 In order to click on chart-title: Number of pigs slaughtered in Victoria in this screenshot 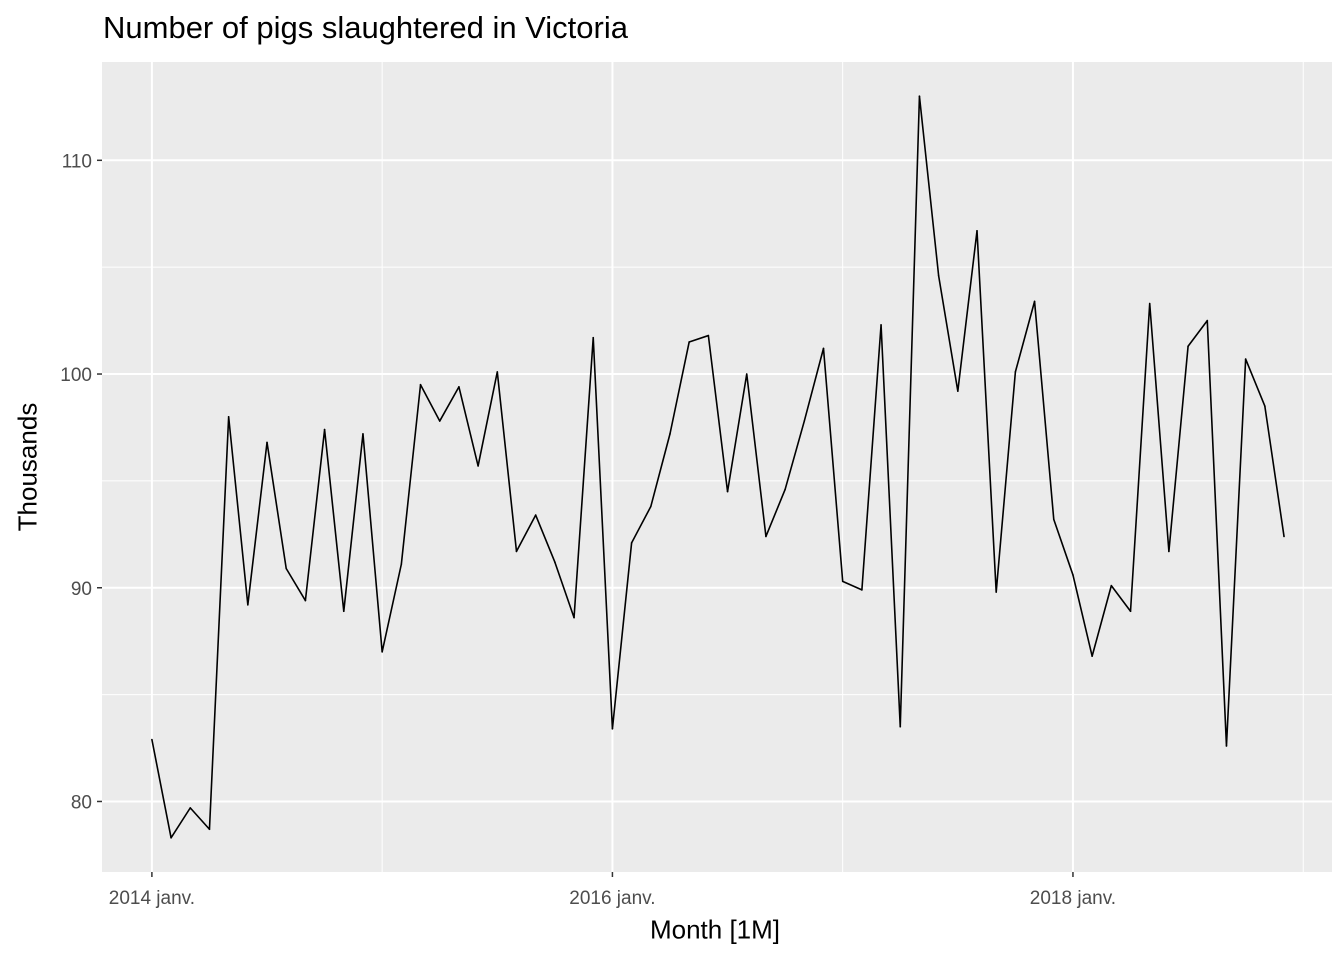, I will do `click(365, 27)`.